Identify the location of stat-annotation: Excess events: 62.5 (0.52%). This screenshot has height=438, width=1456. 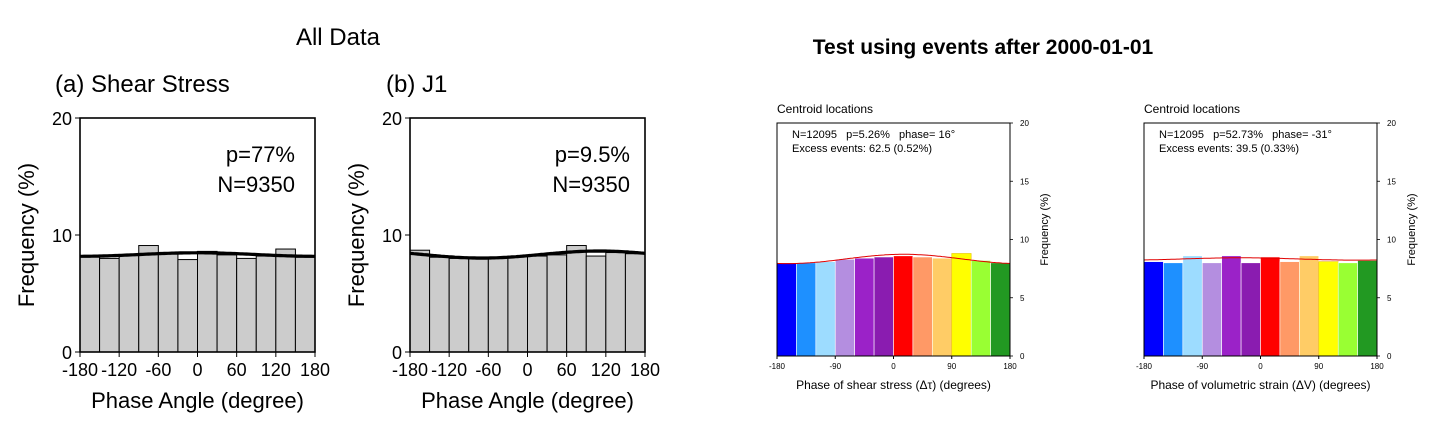
(862, 149).